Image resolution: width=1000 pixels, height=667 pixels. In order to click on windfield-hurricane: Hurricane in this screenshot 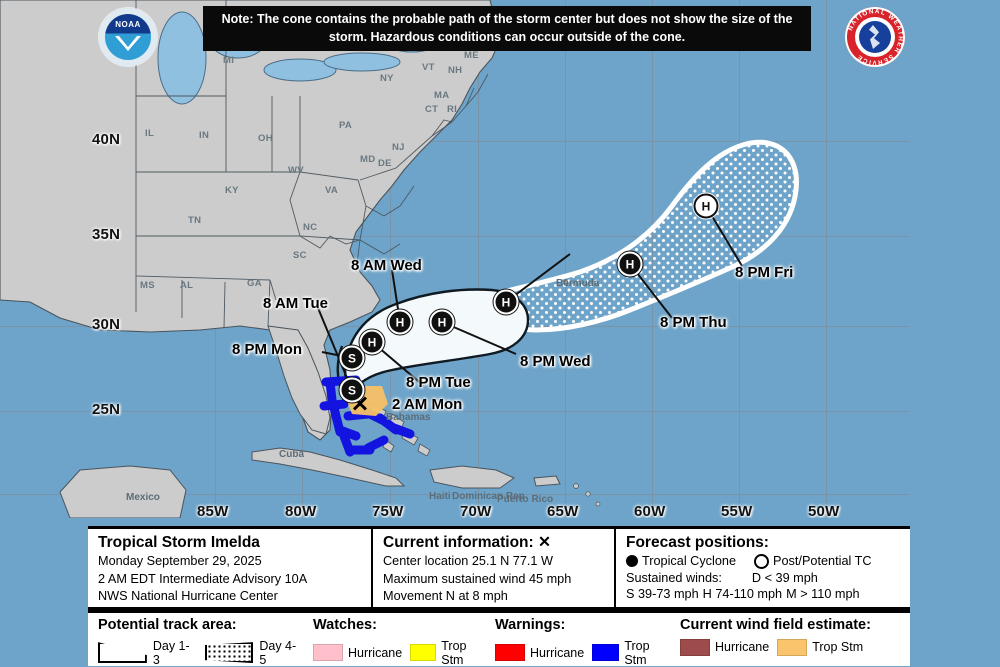, I will do `click(724, 647)`.